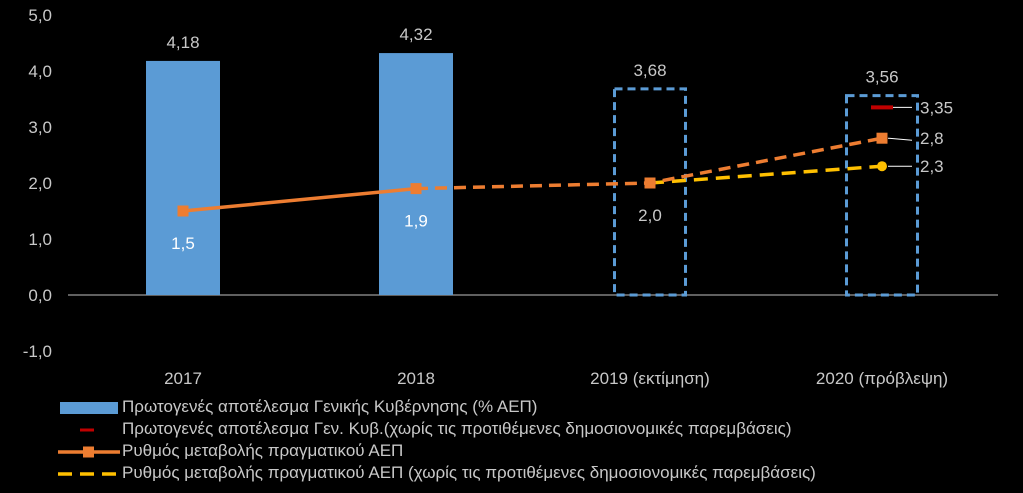 This screenshot has height=493, width=1023. I want to click on x-tick-label: 2017, so click(183, 378).